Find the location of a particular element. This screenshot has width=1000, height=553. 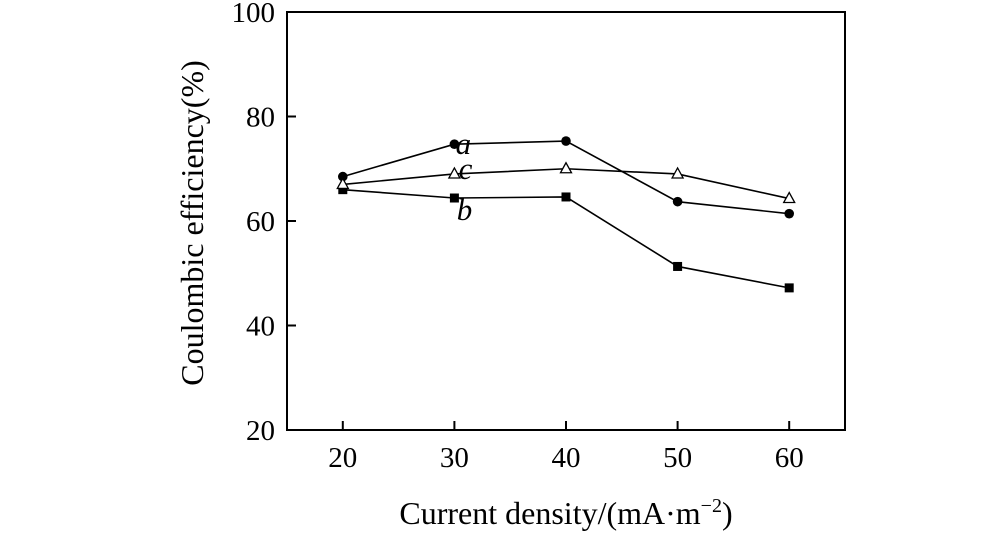

y-tick-label: 100 is located at coordinates (254, 14).